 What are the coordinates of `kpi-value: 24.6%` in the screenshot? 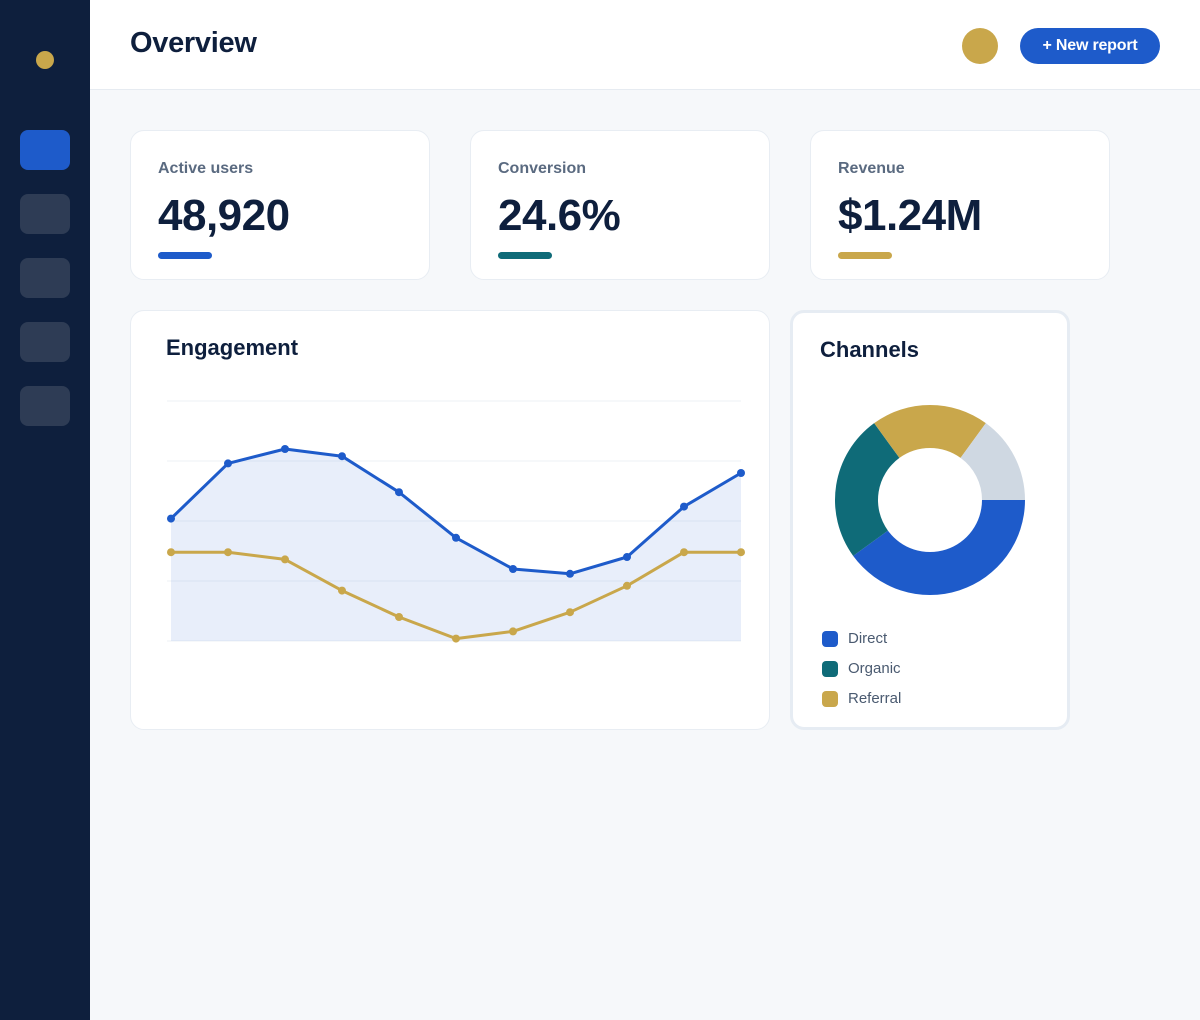 It's located at (559, 215).